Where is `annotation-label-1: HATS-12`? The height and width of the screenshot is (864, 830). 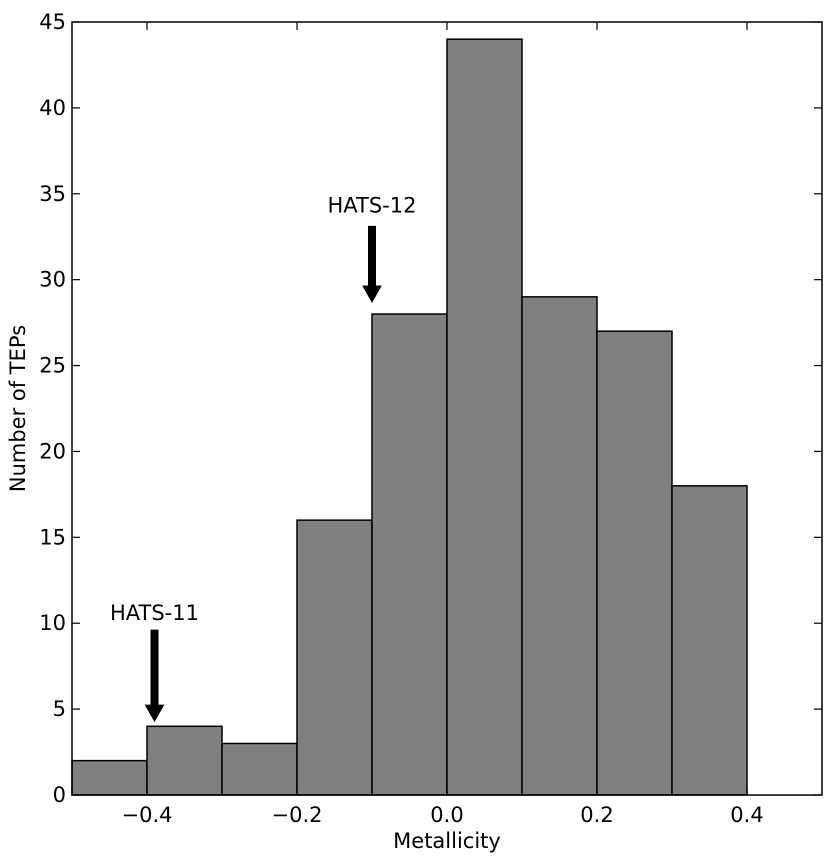 annotation-label-1: HATS-12 is located at coordinates (372, 206).